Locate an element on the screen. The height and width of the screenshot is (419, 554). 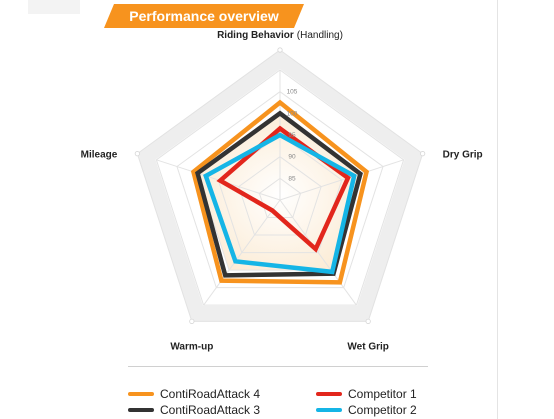
tick-label: 95 is located at coordinates (292, 135).